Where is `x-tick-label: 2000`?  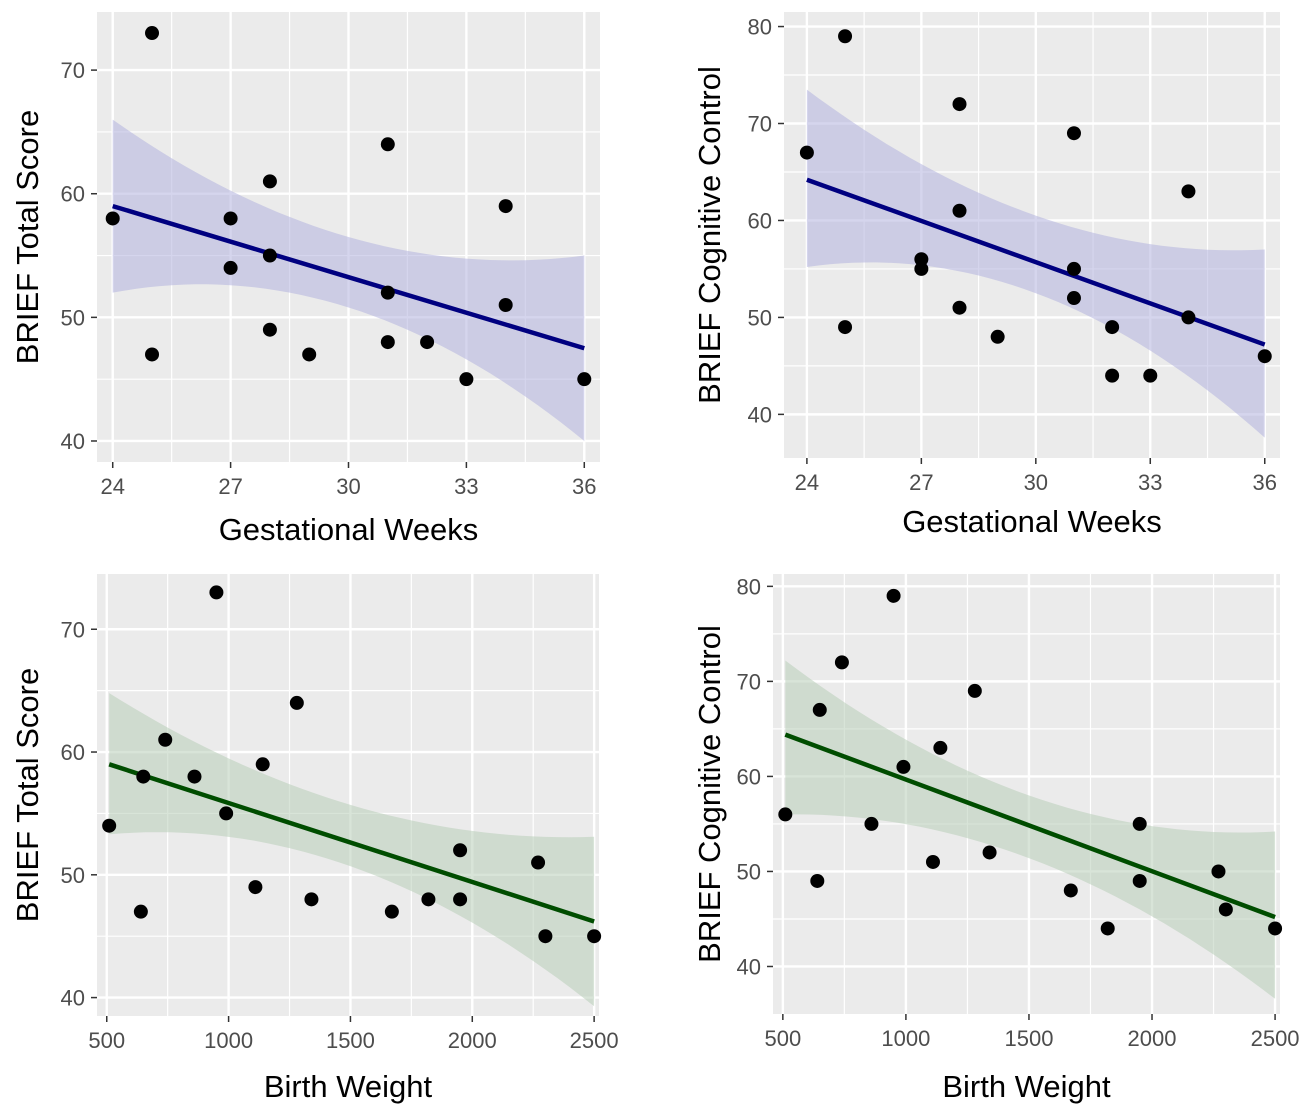 x-tick-label: 2000 is located at coordinates (1152, 1038).